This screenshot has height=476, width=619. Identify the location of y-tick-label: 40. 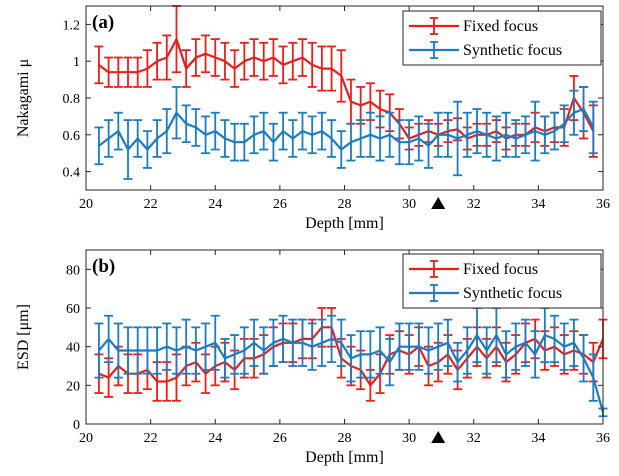
(73, 348).